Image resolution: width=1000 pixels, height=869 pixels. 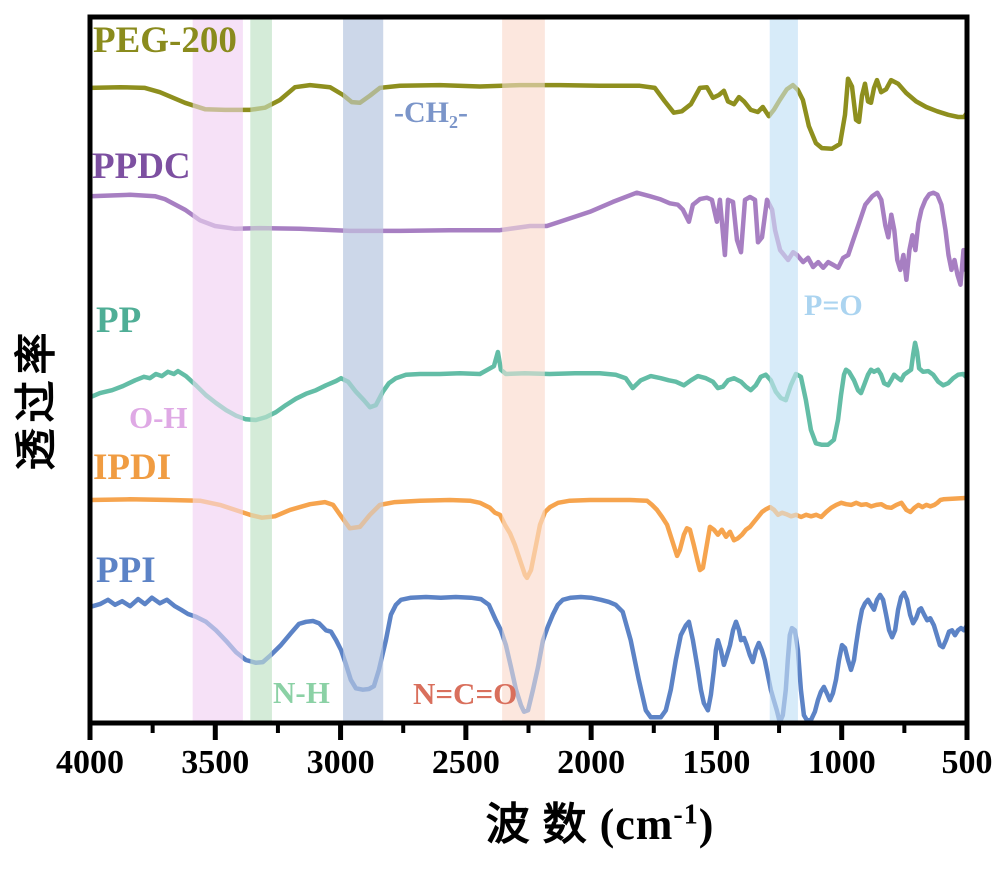 What do you see at coordinates (363, 369) in the screenshot?
I see `band-overlay-ch2-band` at bounding box center [363, 369].